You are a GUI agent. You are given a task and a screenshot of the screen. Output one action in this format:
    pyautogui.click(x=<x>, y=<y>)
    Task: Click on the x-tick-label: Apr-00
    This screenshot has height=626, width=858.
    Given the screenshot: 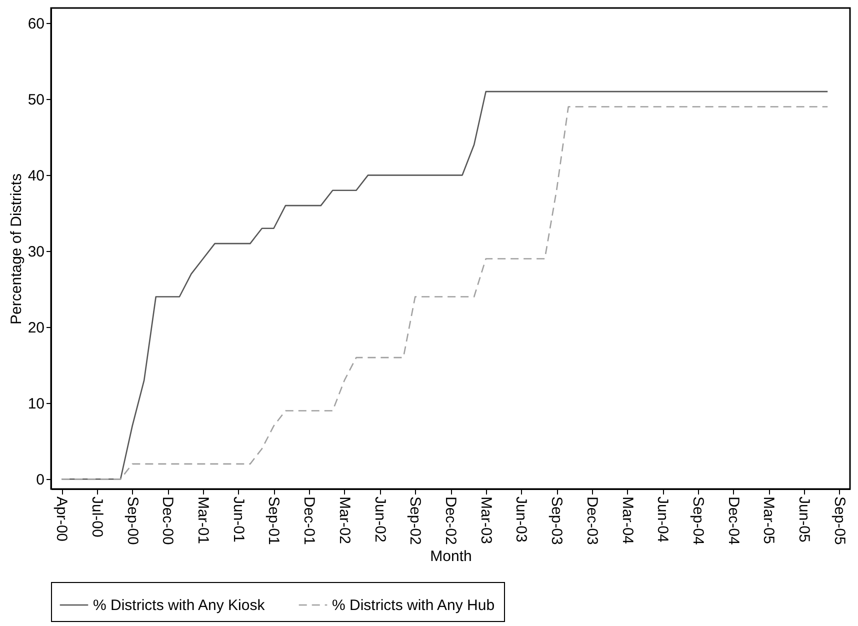 What is the action you would take?
    pyautogui.click(x=61, y=519)
    